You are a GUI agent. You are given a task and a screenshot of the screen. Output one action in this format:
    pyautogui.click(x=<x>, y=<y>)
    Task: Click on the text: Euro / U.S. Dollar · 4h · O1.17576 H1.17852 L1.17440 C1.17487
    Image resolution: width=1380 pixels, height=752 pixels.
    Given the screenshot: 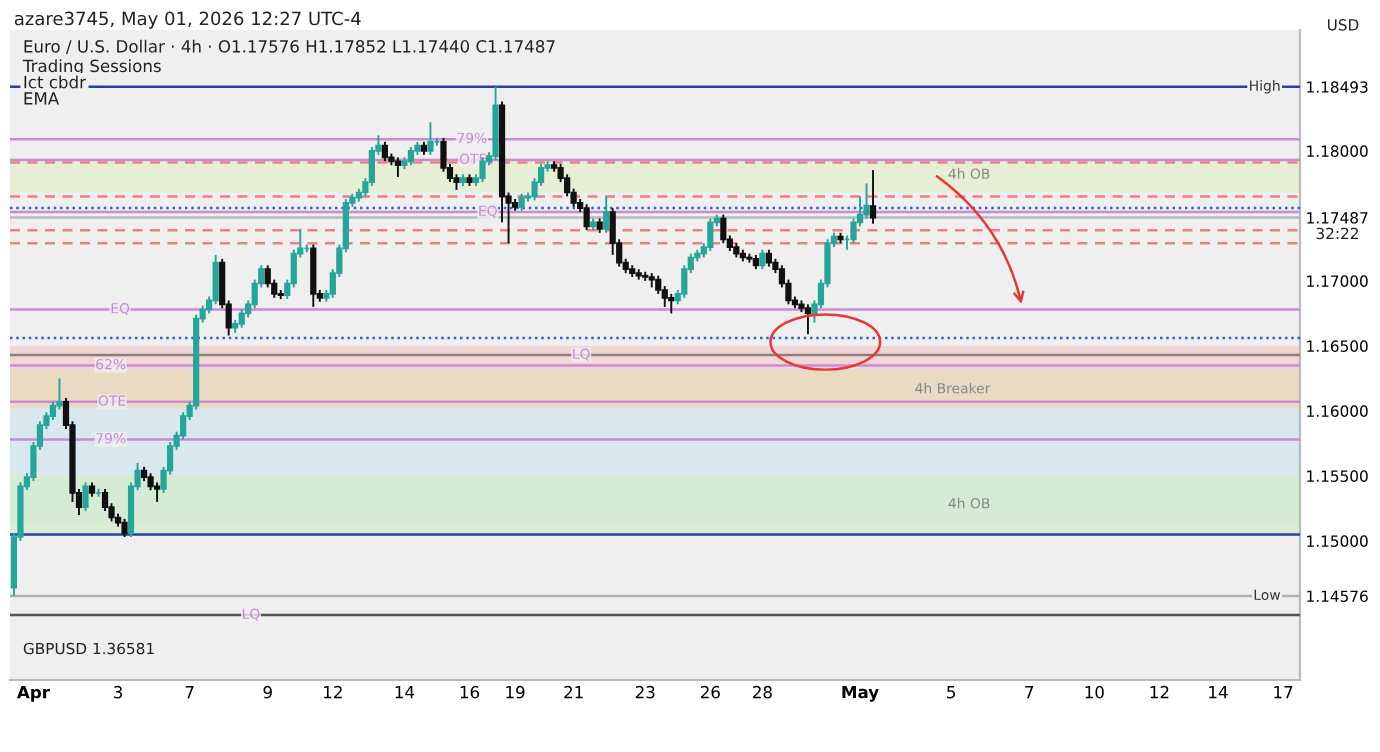 What is the action you would take?
    pyautogui.click(x=289, y=46)
    